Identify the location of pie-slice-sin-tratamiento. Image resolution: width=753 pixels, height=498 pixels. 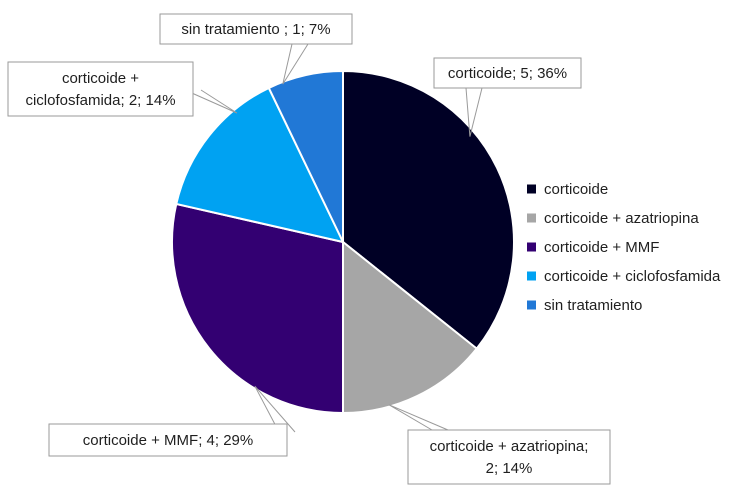
(305, 156).